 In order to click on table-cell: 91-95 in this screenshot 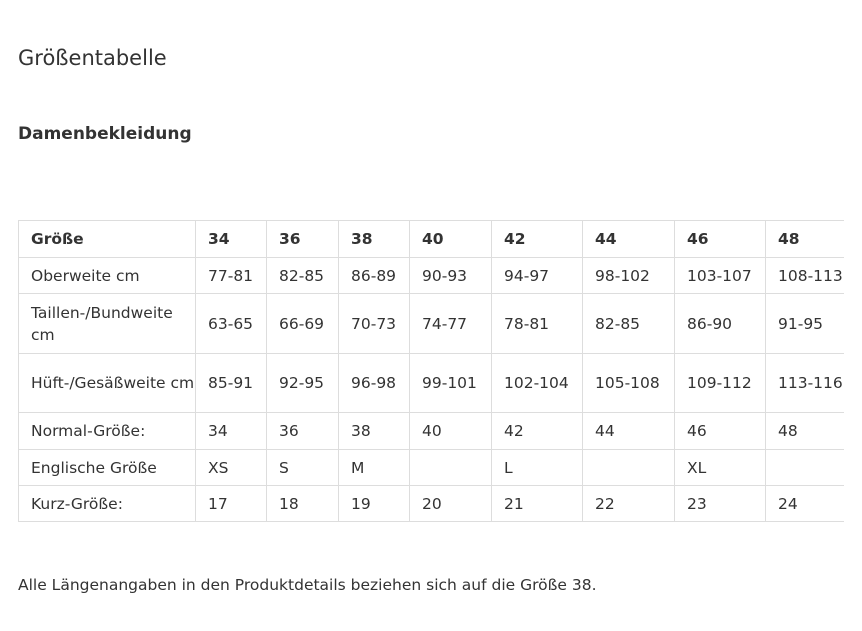, I will do `click(804, 323)`.